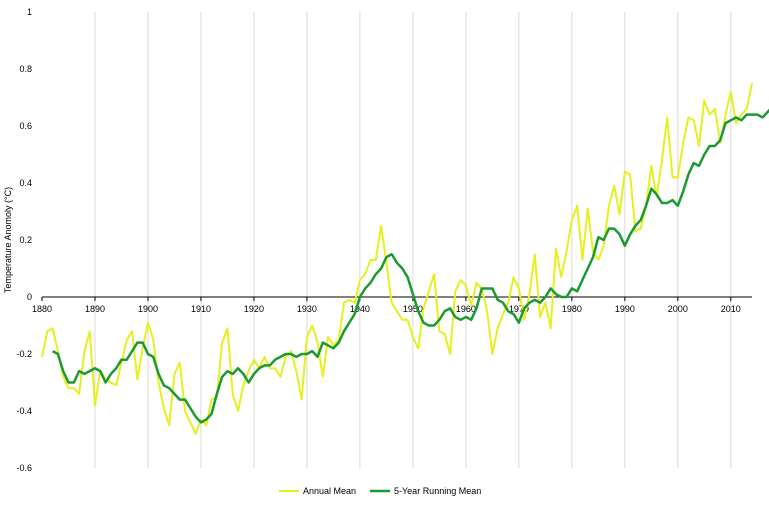 The height and width of the screenshot is (505, 769). I want to click on y-tick-label: 0, so click(29, 297).